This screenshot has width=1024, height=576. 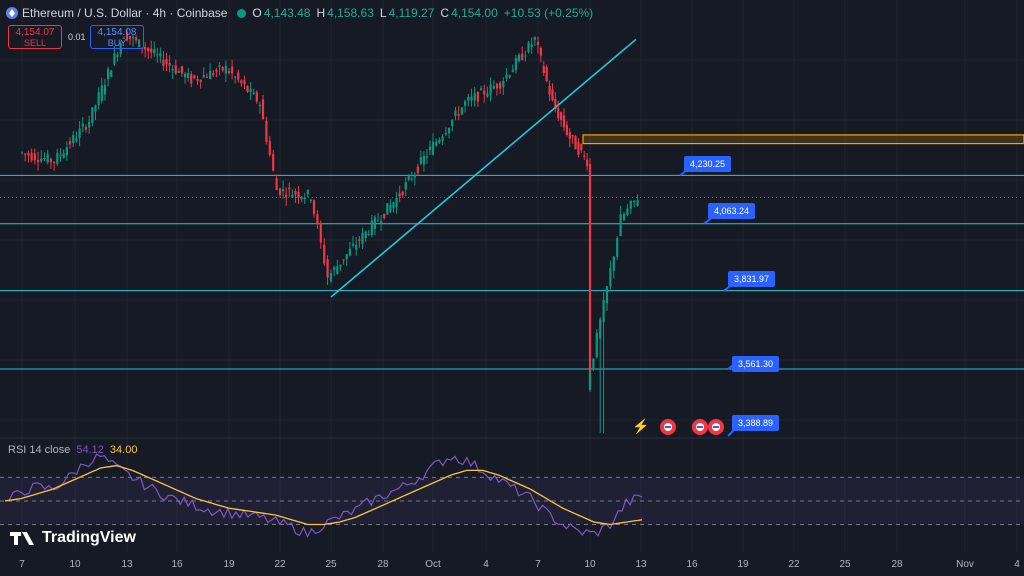 What do you see at coordinates (756, 364) in the screenshot?
I see `level-label-4: 3,561.30` at bounding box center [756, 364].